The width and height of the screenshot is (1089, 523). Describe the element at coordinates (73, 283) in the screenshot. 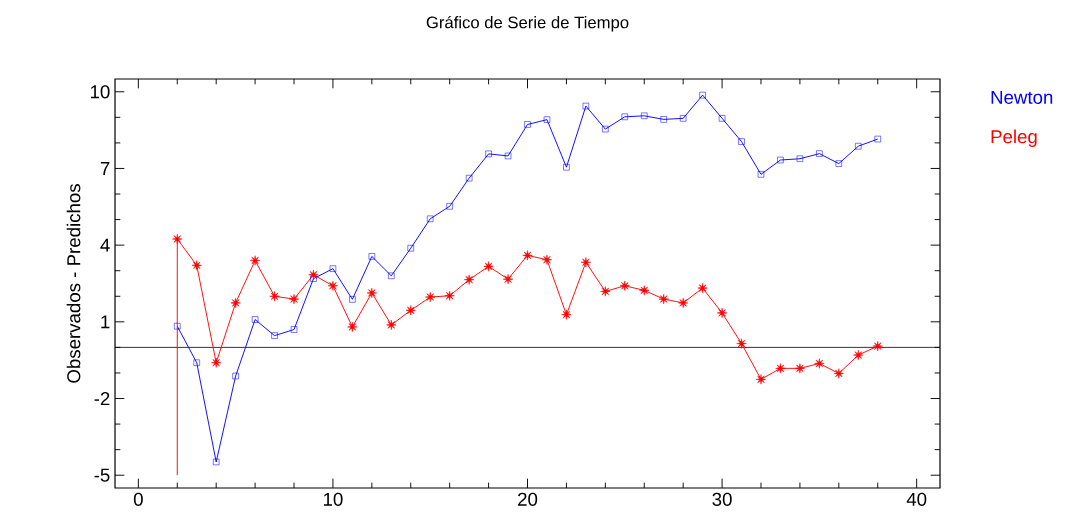

I see `y-axis-title: Observados - Predichos` at that location.